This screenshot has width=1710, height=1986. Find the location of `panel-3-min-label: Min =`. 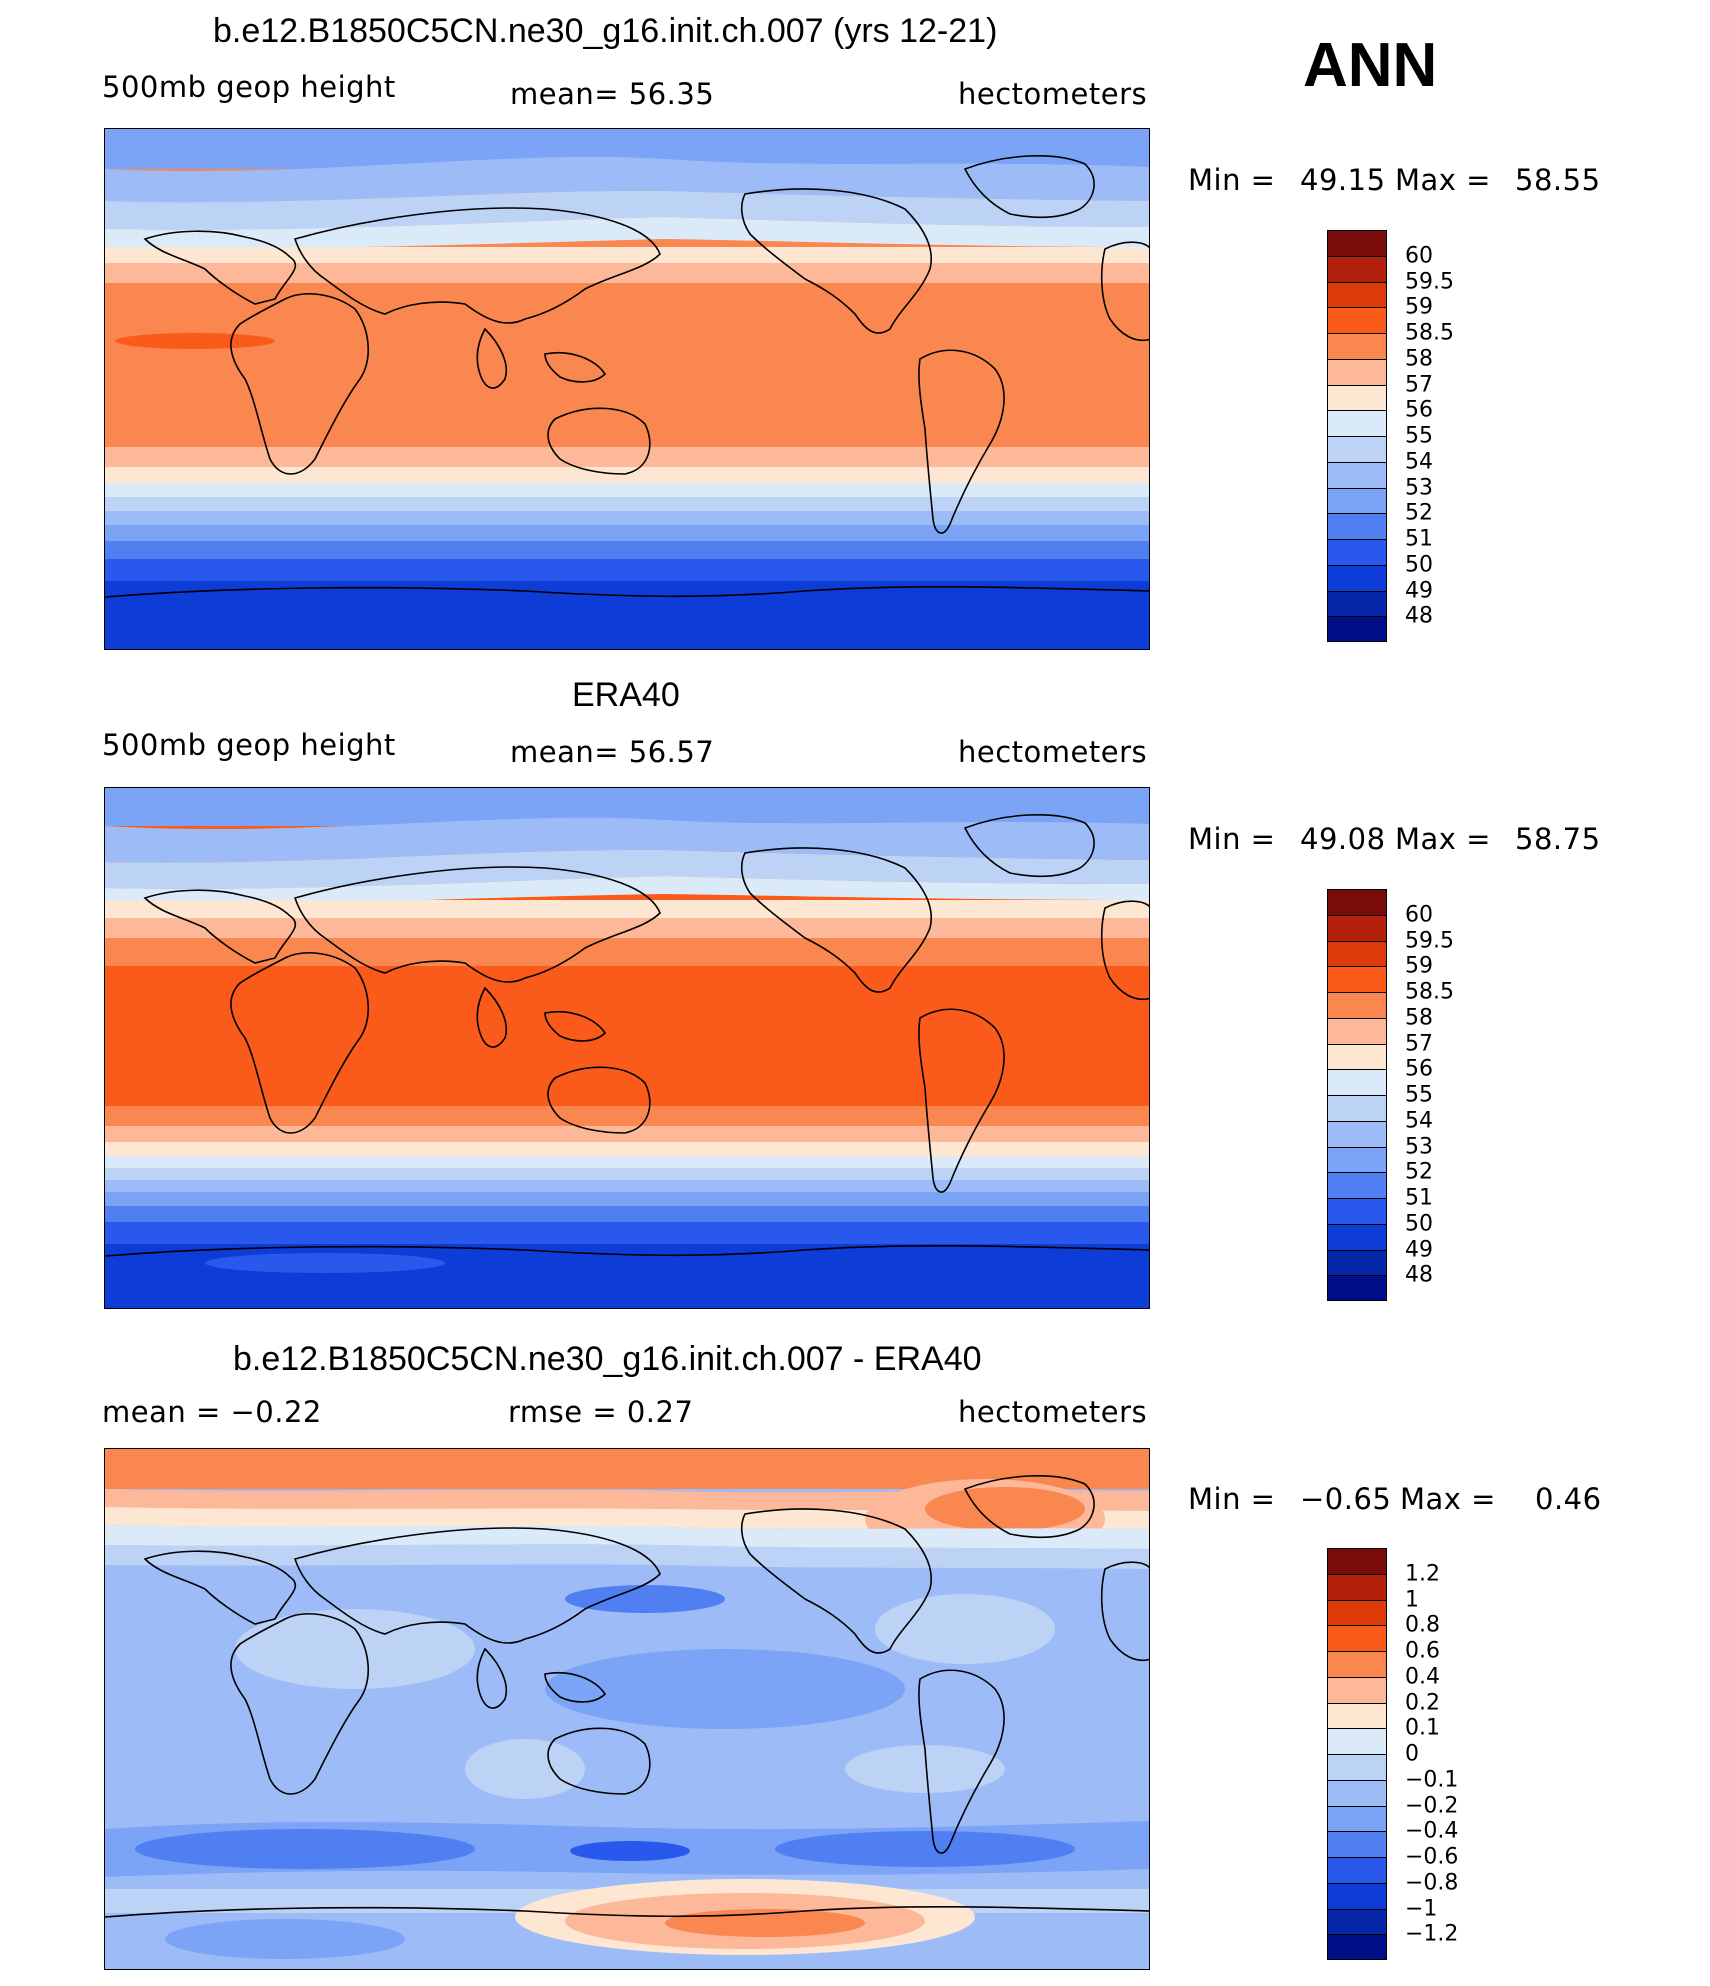

panel-3-min-label: Min = is located at coordinates (1232, 1499).